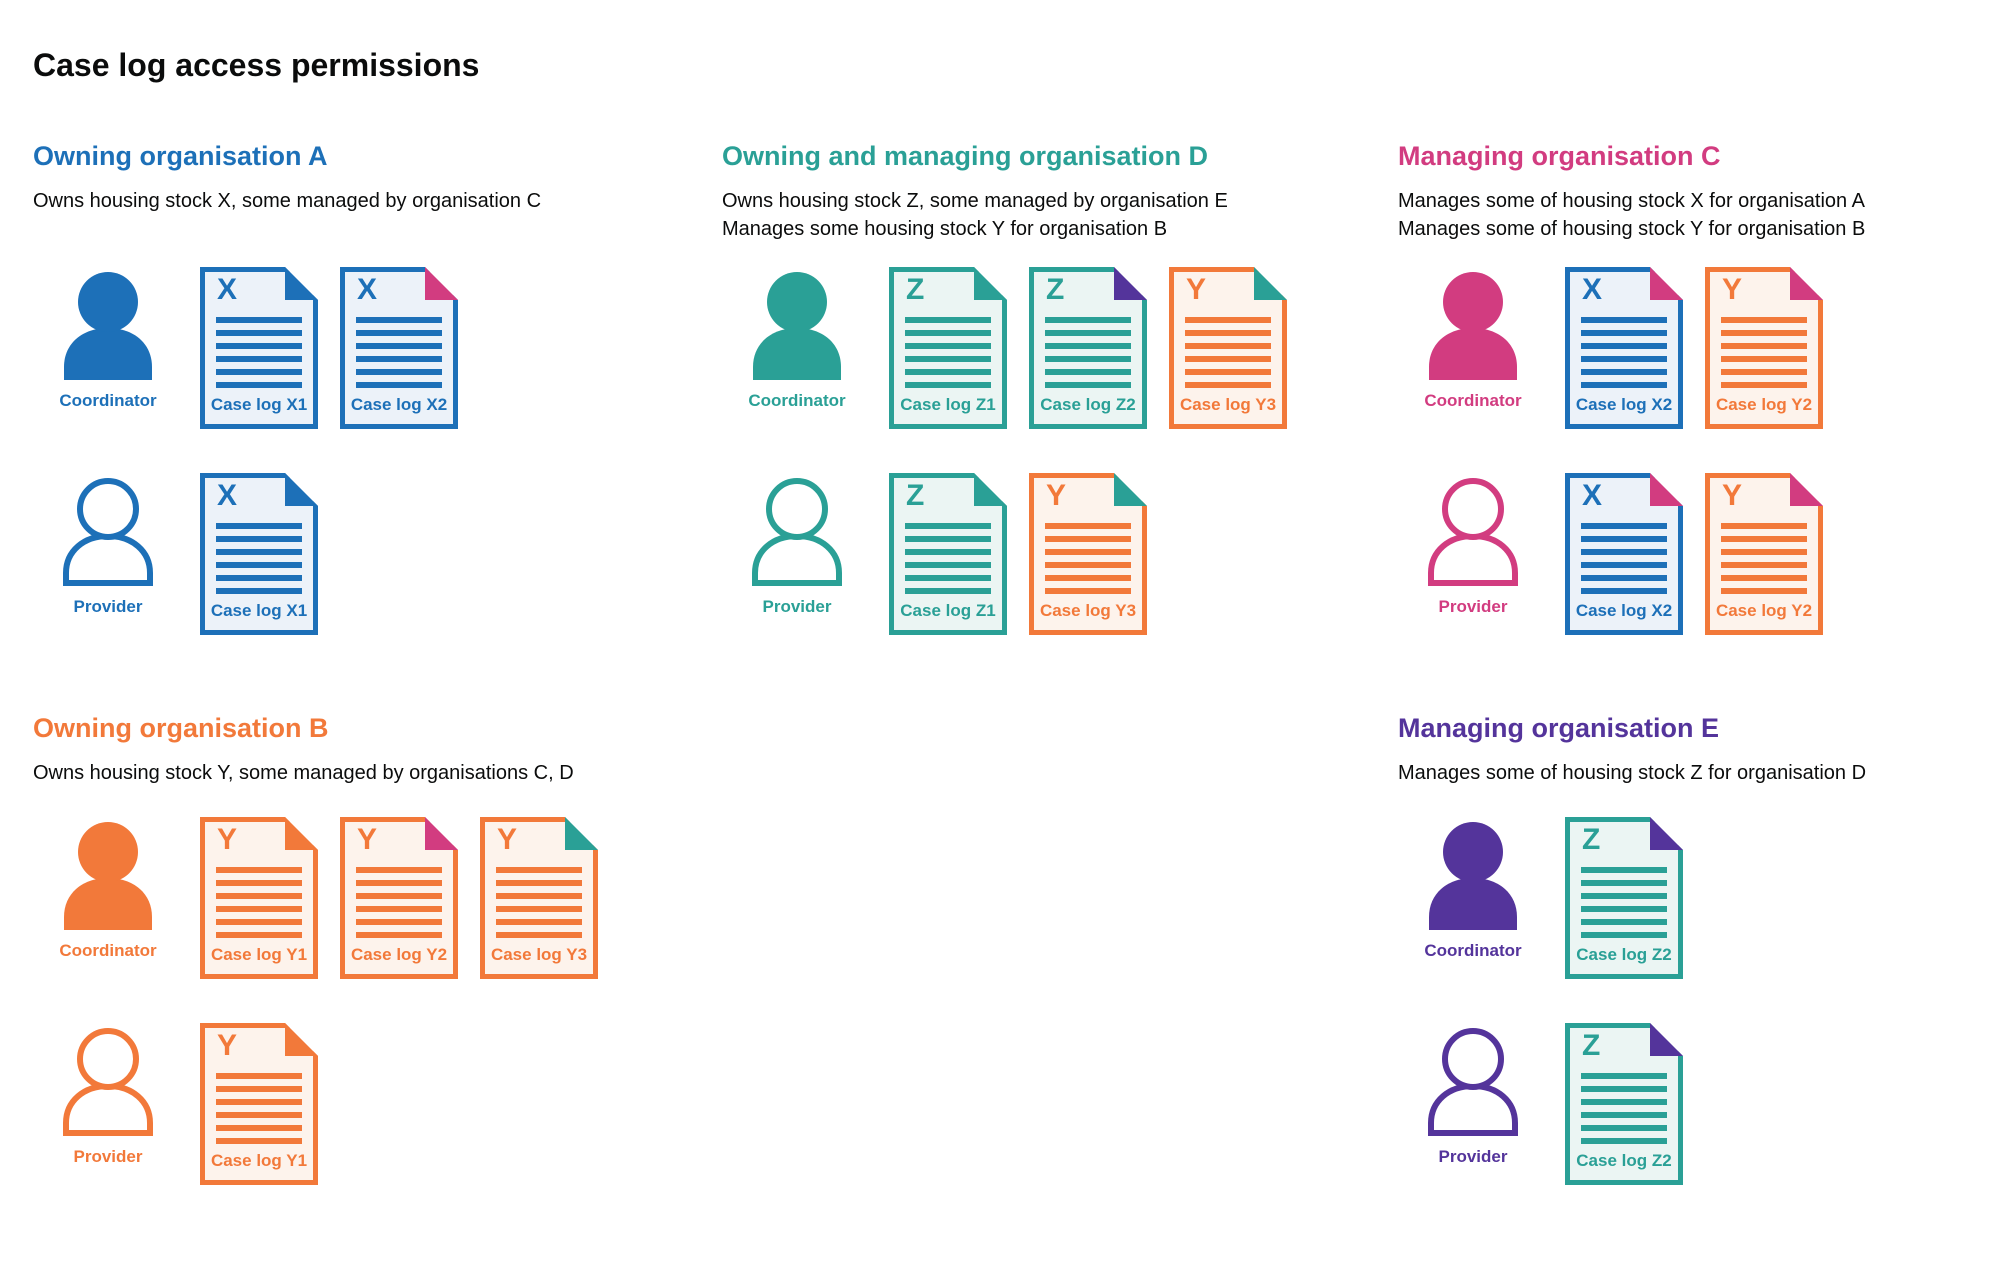 The width and height of the screenshot is (2000, 1280). Describe the element at coordinates (399, 898) in the screenshot. I see `case-log-documents: Y Case log Y1 Y Case log Y2 Y Case log Y3` at that location.